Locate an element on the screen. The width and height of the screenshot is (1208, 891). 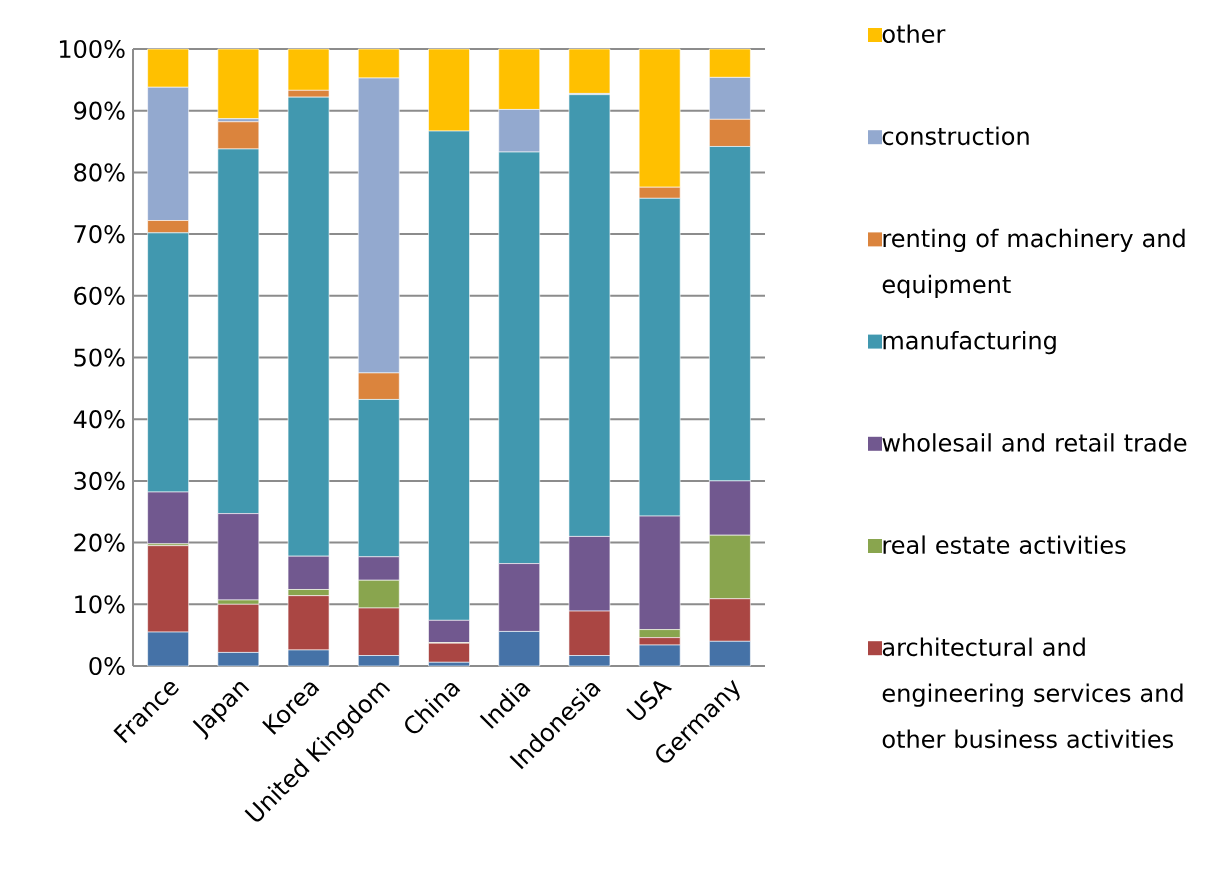
y-tick-label: 80% is located at coordinates (99, 172).